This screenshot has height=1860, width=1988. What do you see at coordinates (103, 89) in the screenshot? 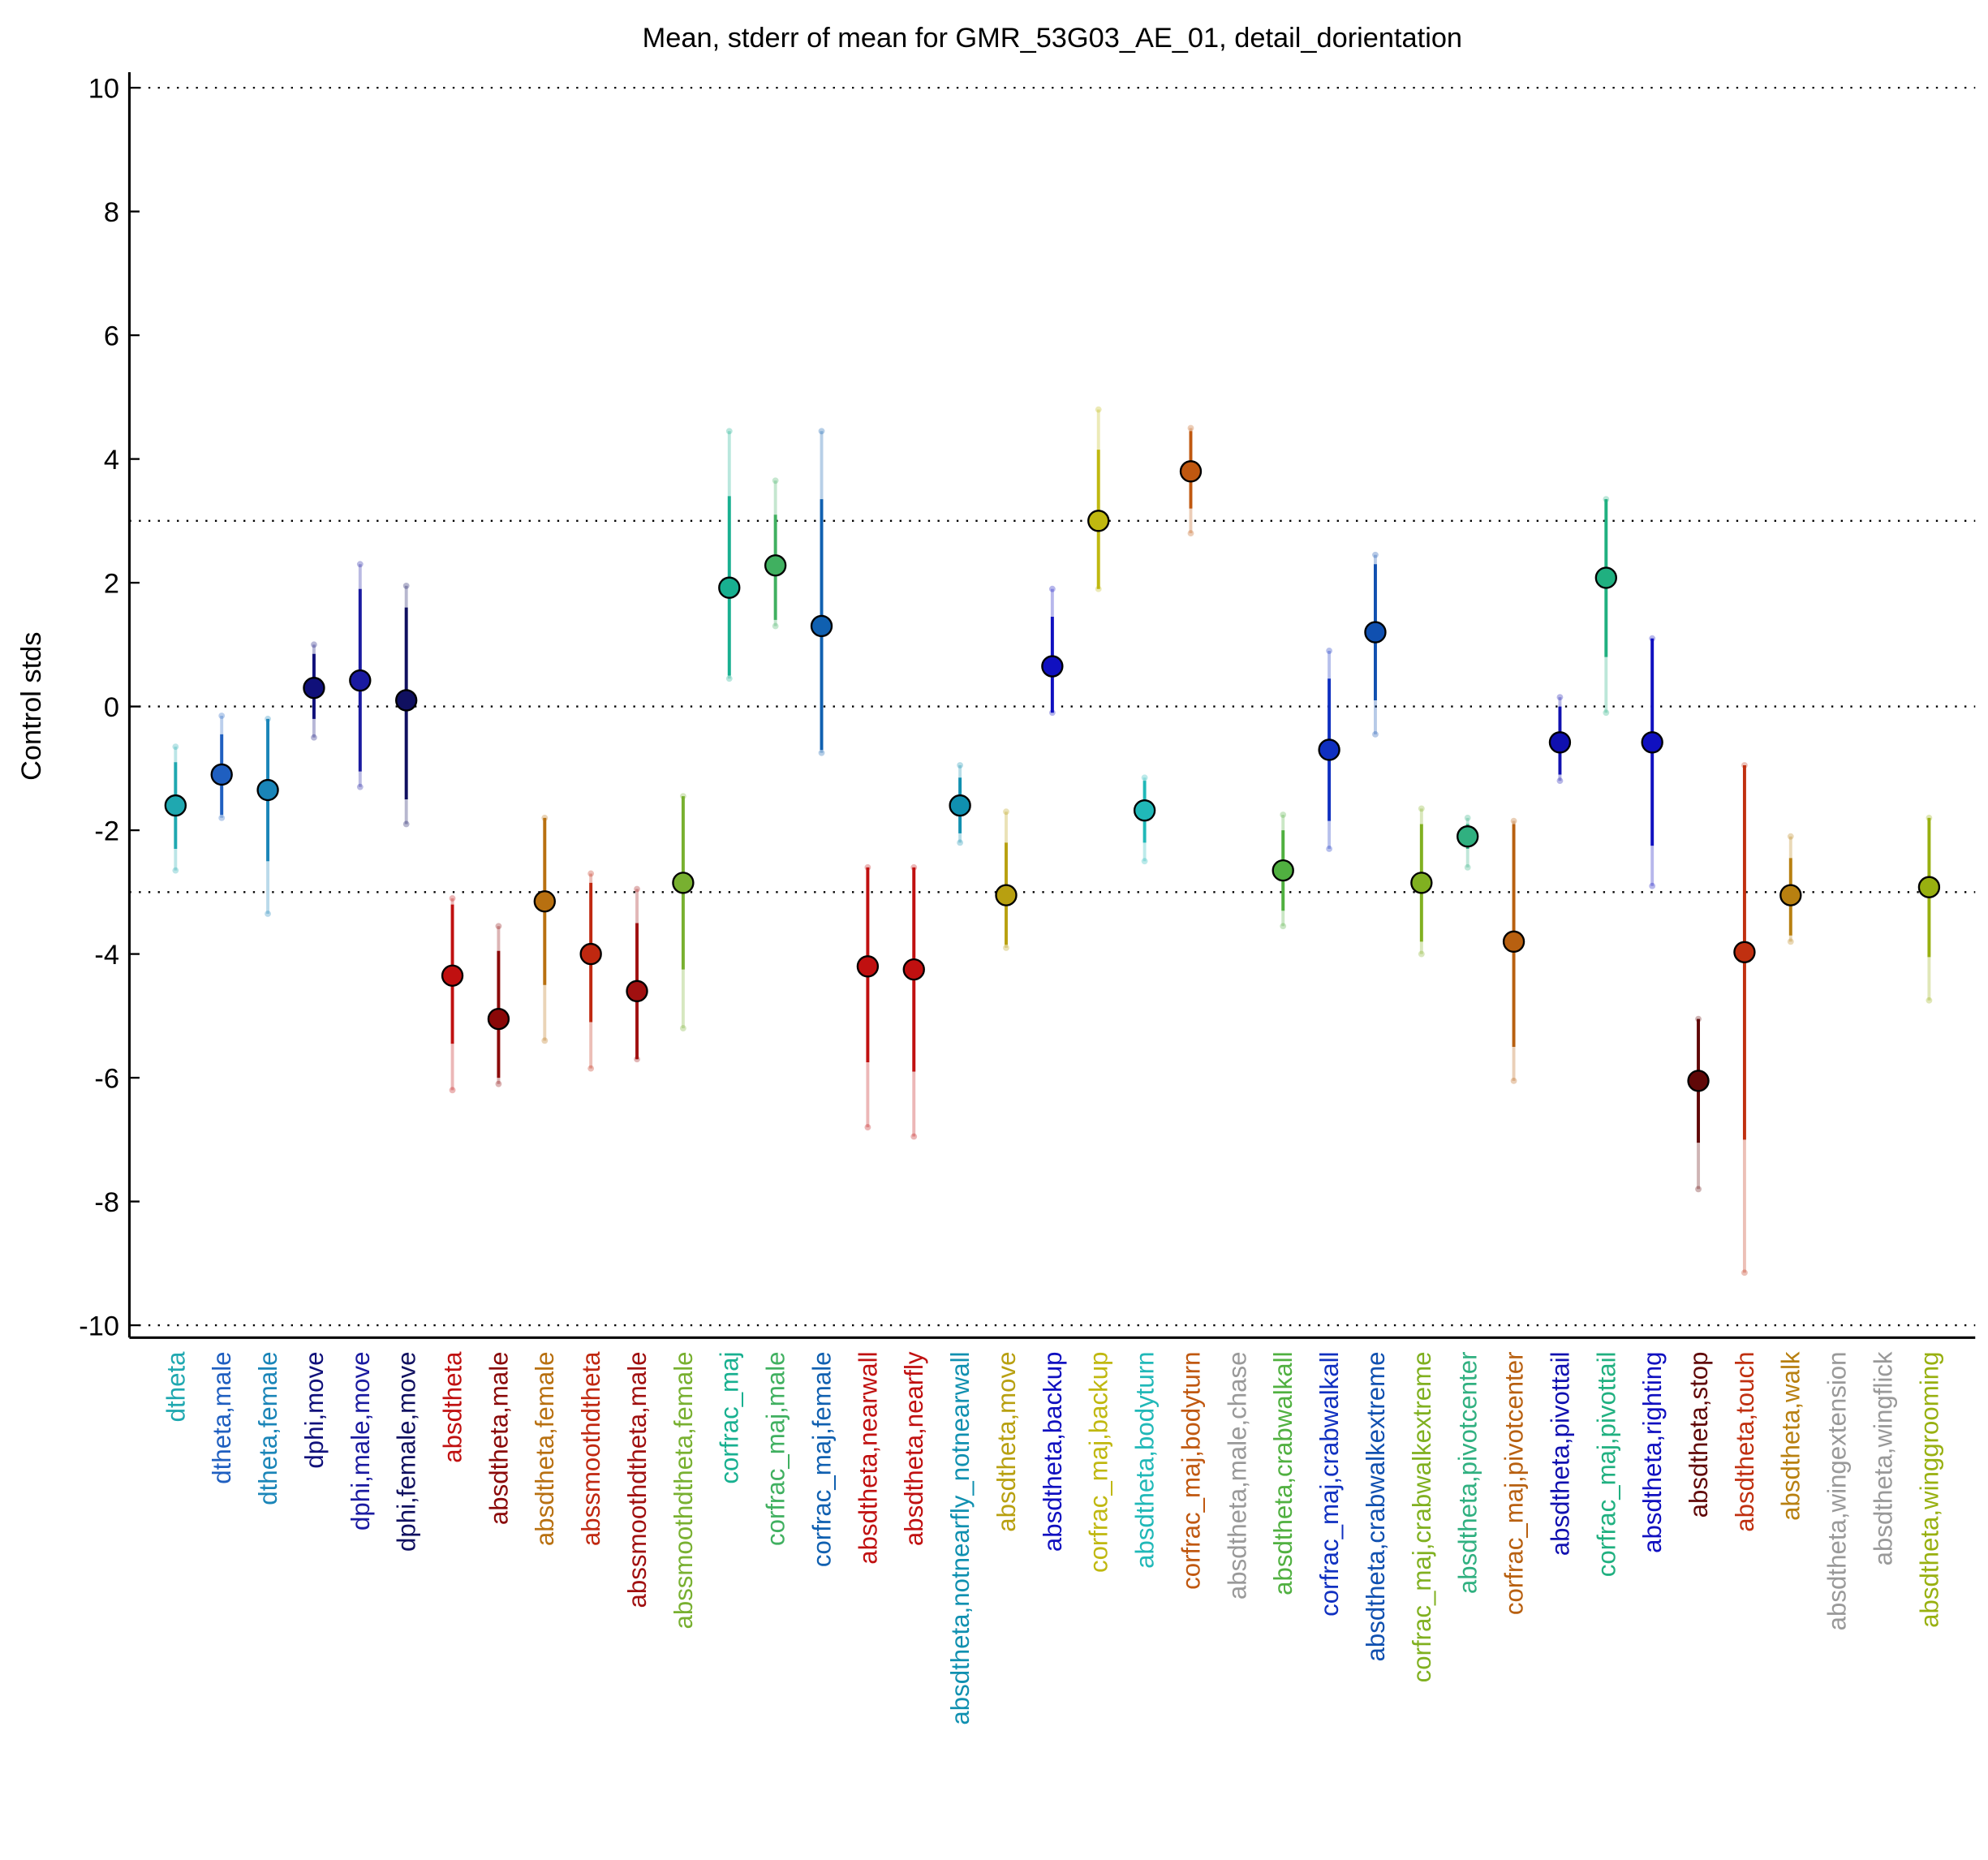
I see `y-tick-label: 10` at bounding box center [103, 89].